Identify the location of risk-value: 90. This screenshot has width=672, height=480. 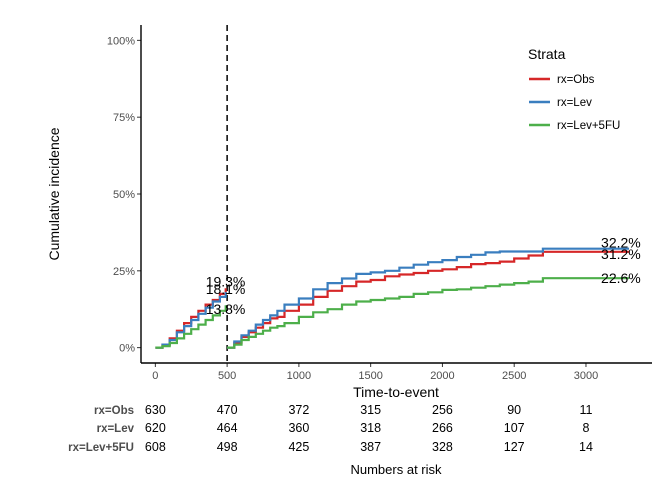
(514, 410).